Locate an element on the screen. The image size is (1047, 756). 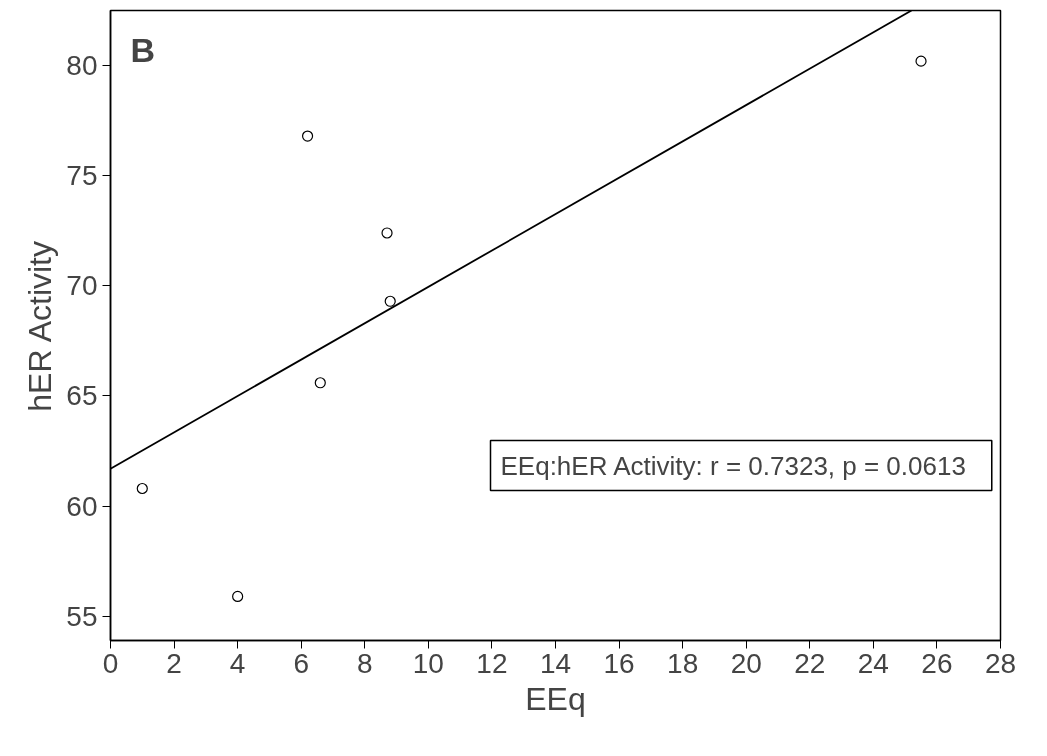
x-axis-title: EEq is located at coordinates (555, 698).